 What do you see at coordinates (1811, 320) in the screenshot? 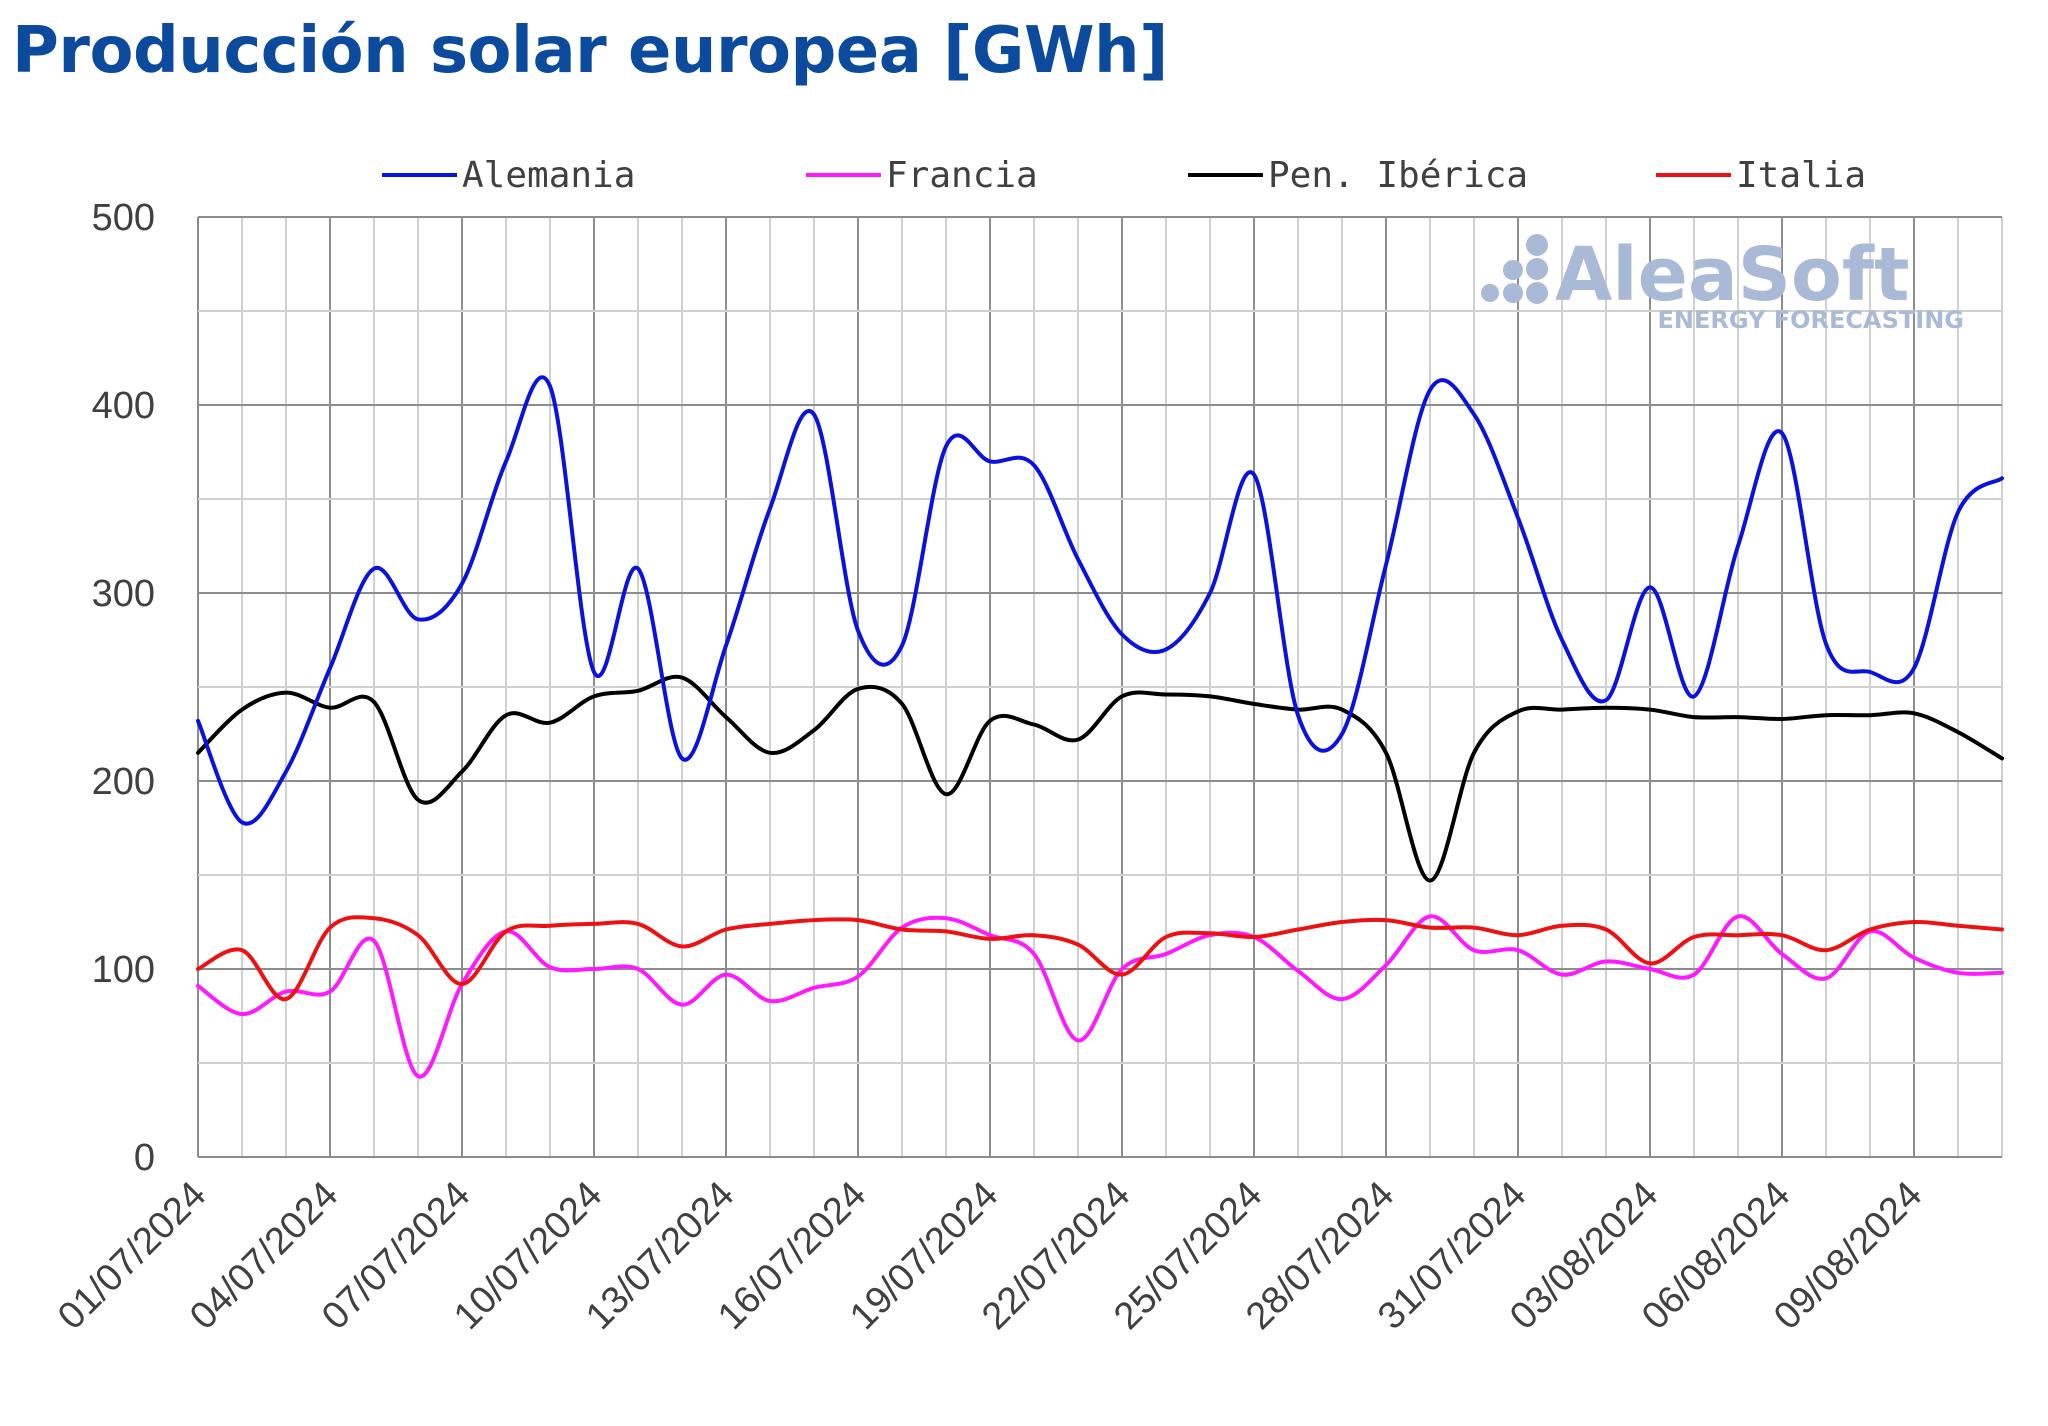
I see `watermark-tagline: ENERGY FORECASTING` at bounding box center [1811, 320].